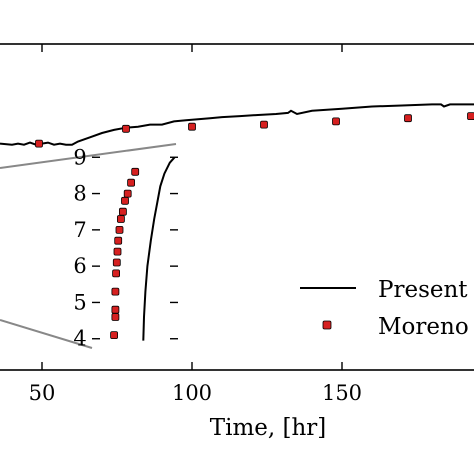 The width and height of the screenshot is (474, 474). What do you see at coordinates (79, 230) in the screenshot?
I see `inset-y-tick-label: 7` at bounding box center [79, 230].